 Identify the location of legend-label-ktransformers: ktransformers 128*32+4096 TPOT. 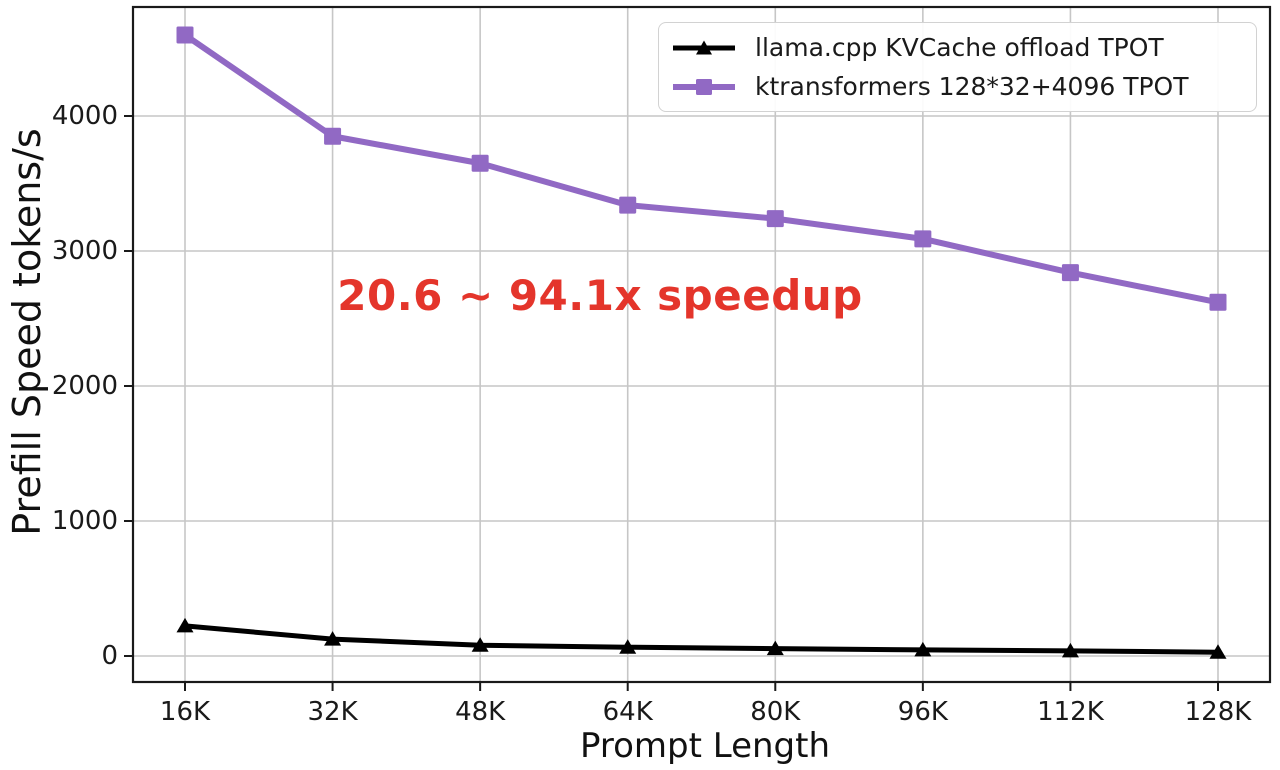
(972, 86).